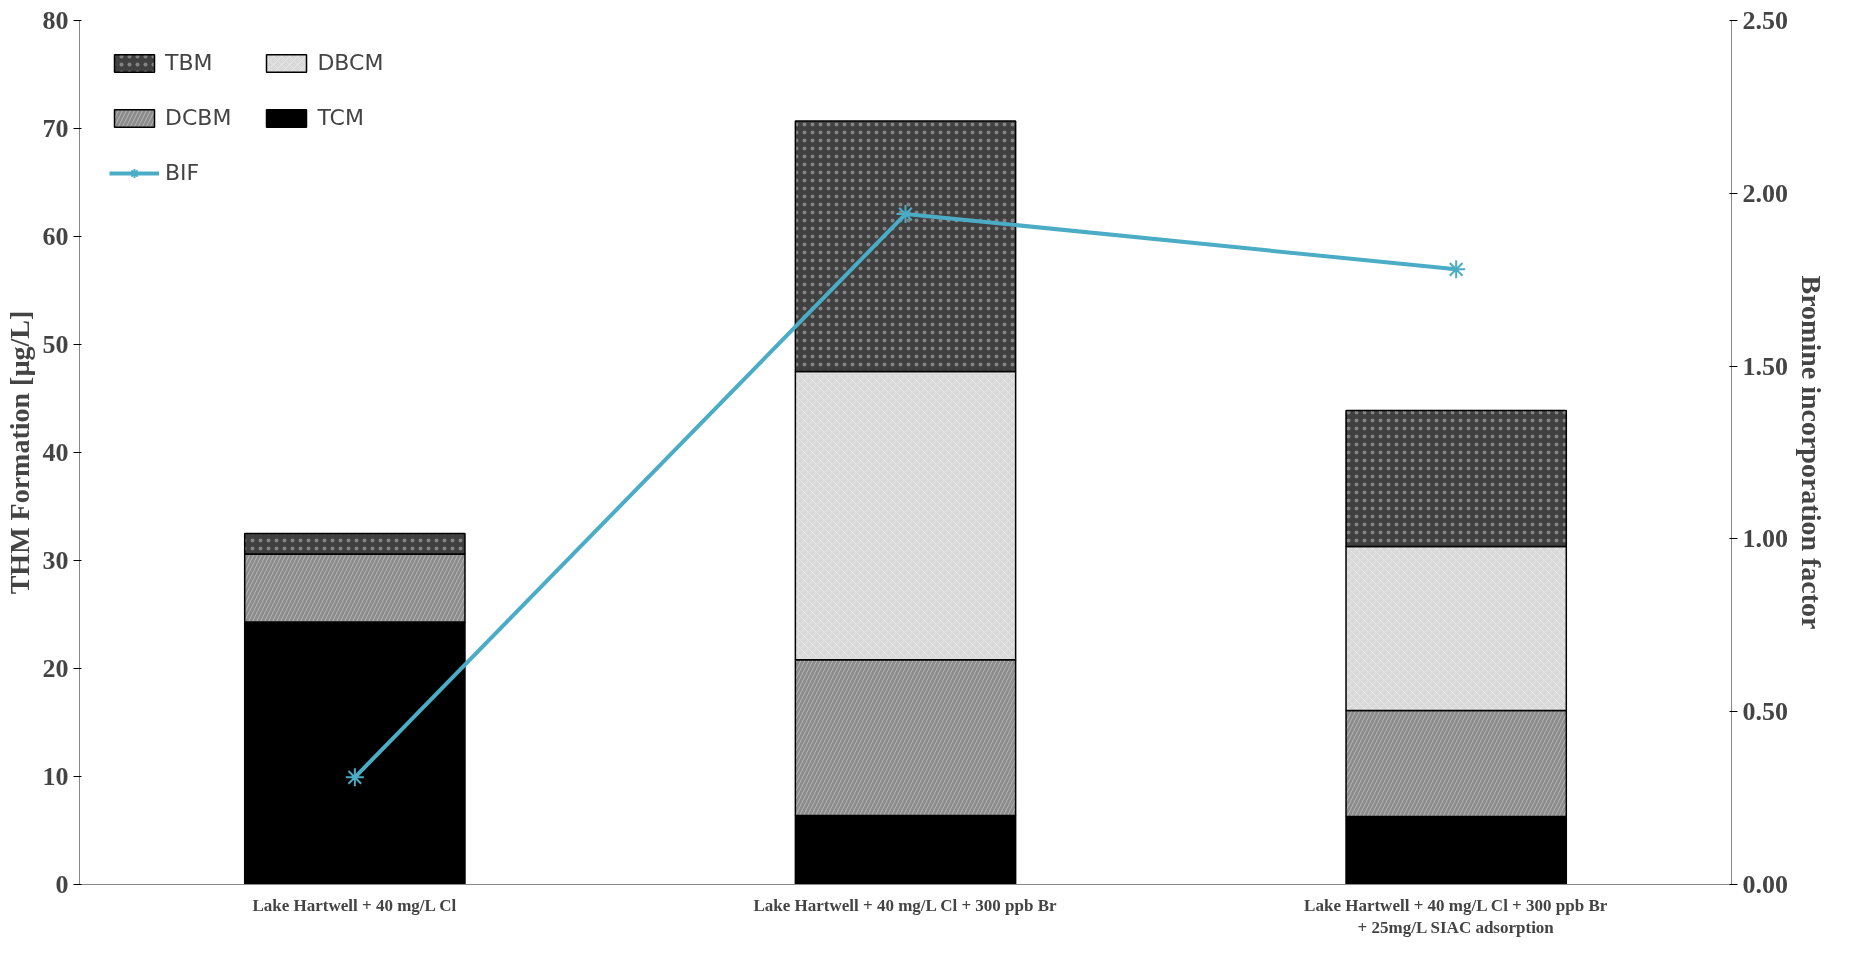  I want to click on x-tick-label: Lake Hartwell + 40 mg/L Cl + 300 ppb Br + 25mg/L SIAC adsorption, so click(1456, 916).